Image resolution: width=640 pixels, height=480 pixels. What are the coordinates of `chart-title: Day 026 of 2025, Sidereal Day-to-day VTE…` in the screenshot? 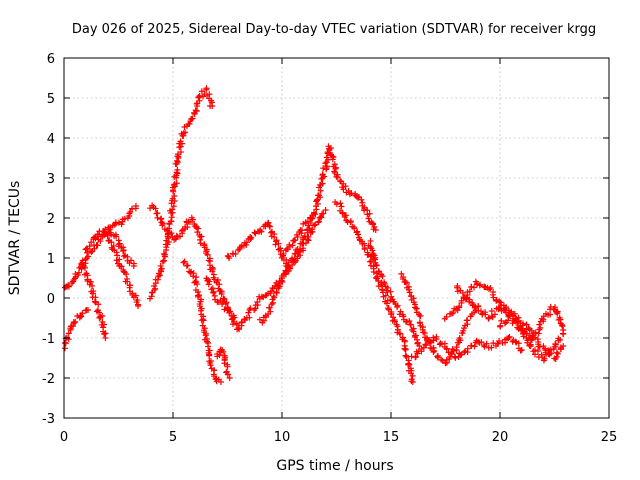 It's located at (334, 29).